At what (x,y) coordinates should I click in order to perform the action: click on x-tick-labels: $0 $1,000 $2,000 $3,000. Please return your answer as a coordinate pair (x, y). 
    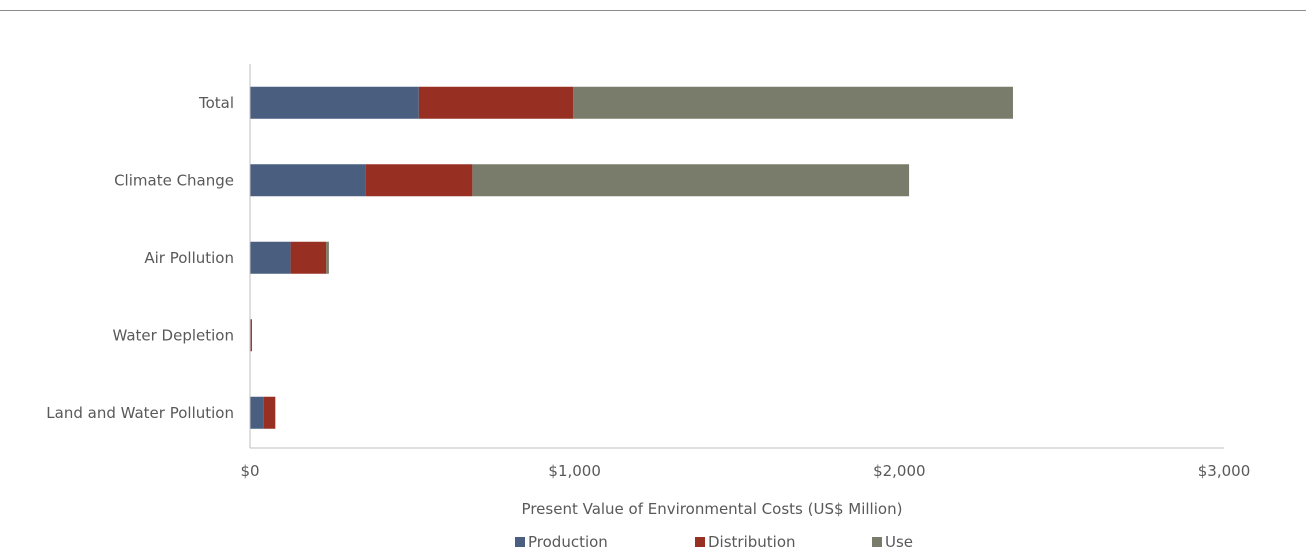
    Looking at the image, I should click on (745, 471).